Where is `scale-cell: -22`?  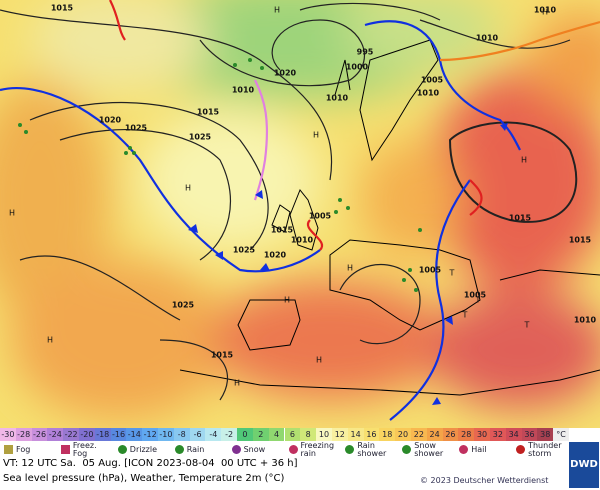 scale-cell: -22 is located at coordinates (71, 434).